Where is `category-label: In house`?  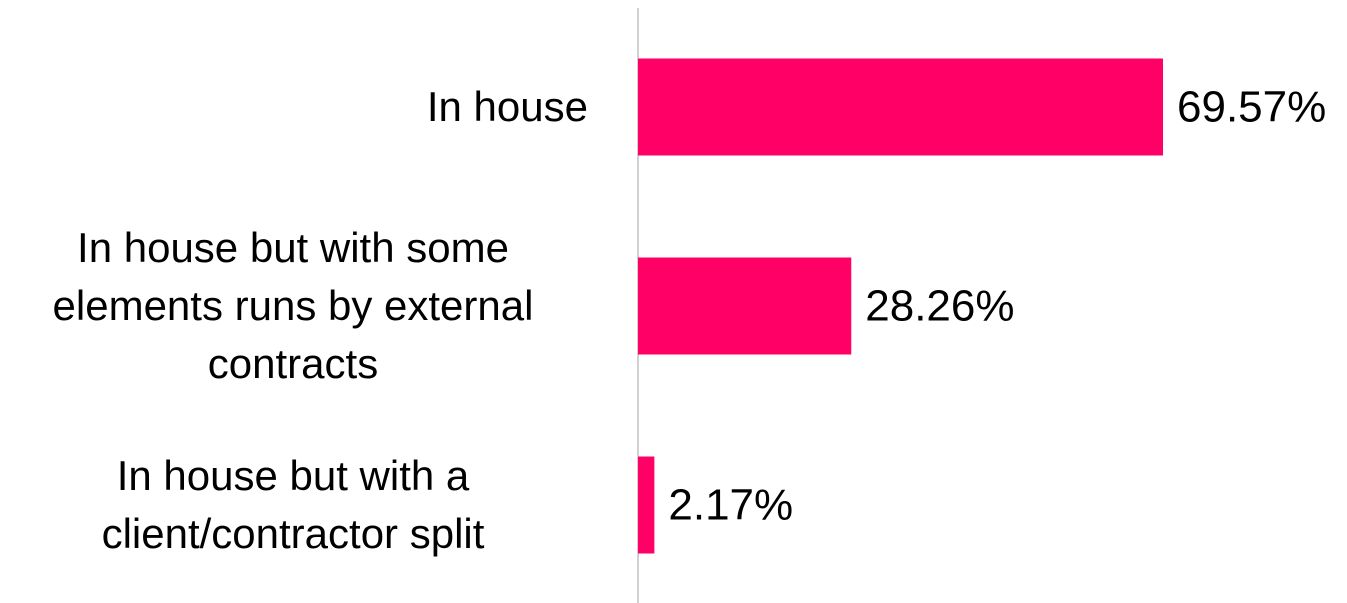 category-label: In house is located at coordinates (507, 106).